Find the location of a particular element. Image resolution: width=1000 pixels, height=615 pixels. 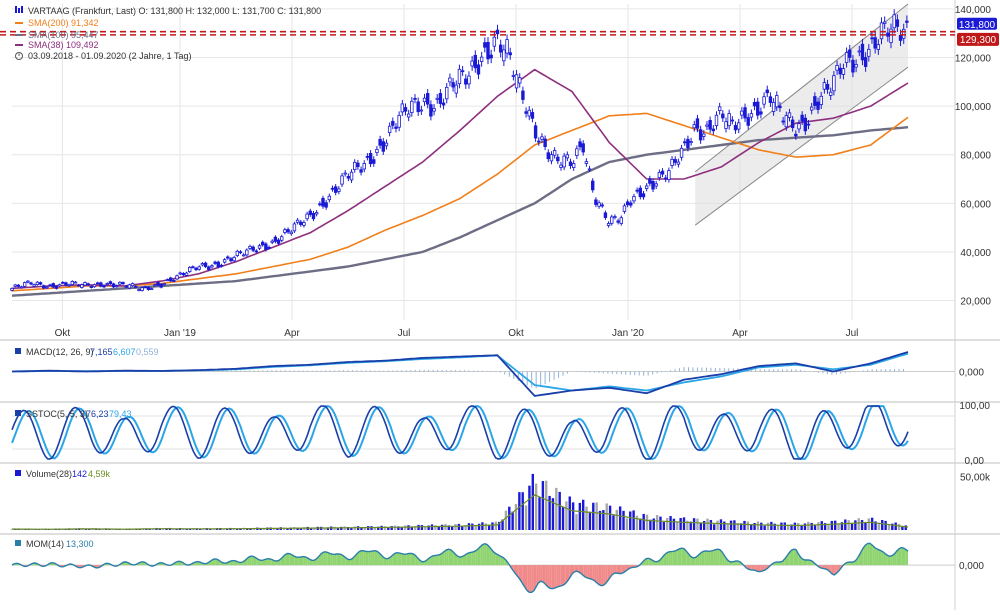

mom-legend-name: MOM(14) is located at coordinates (45, 544).